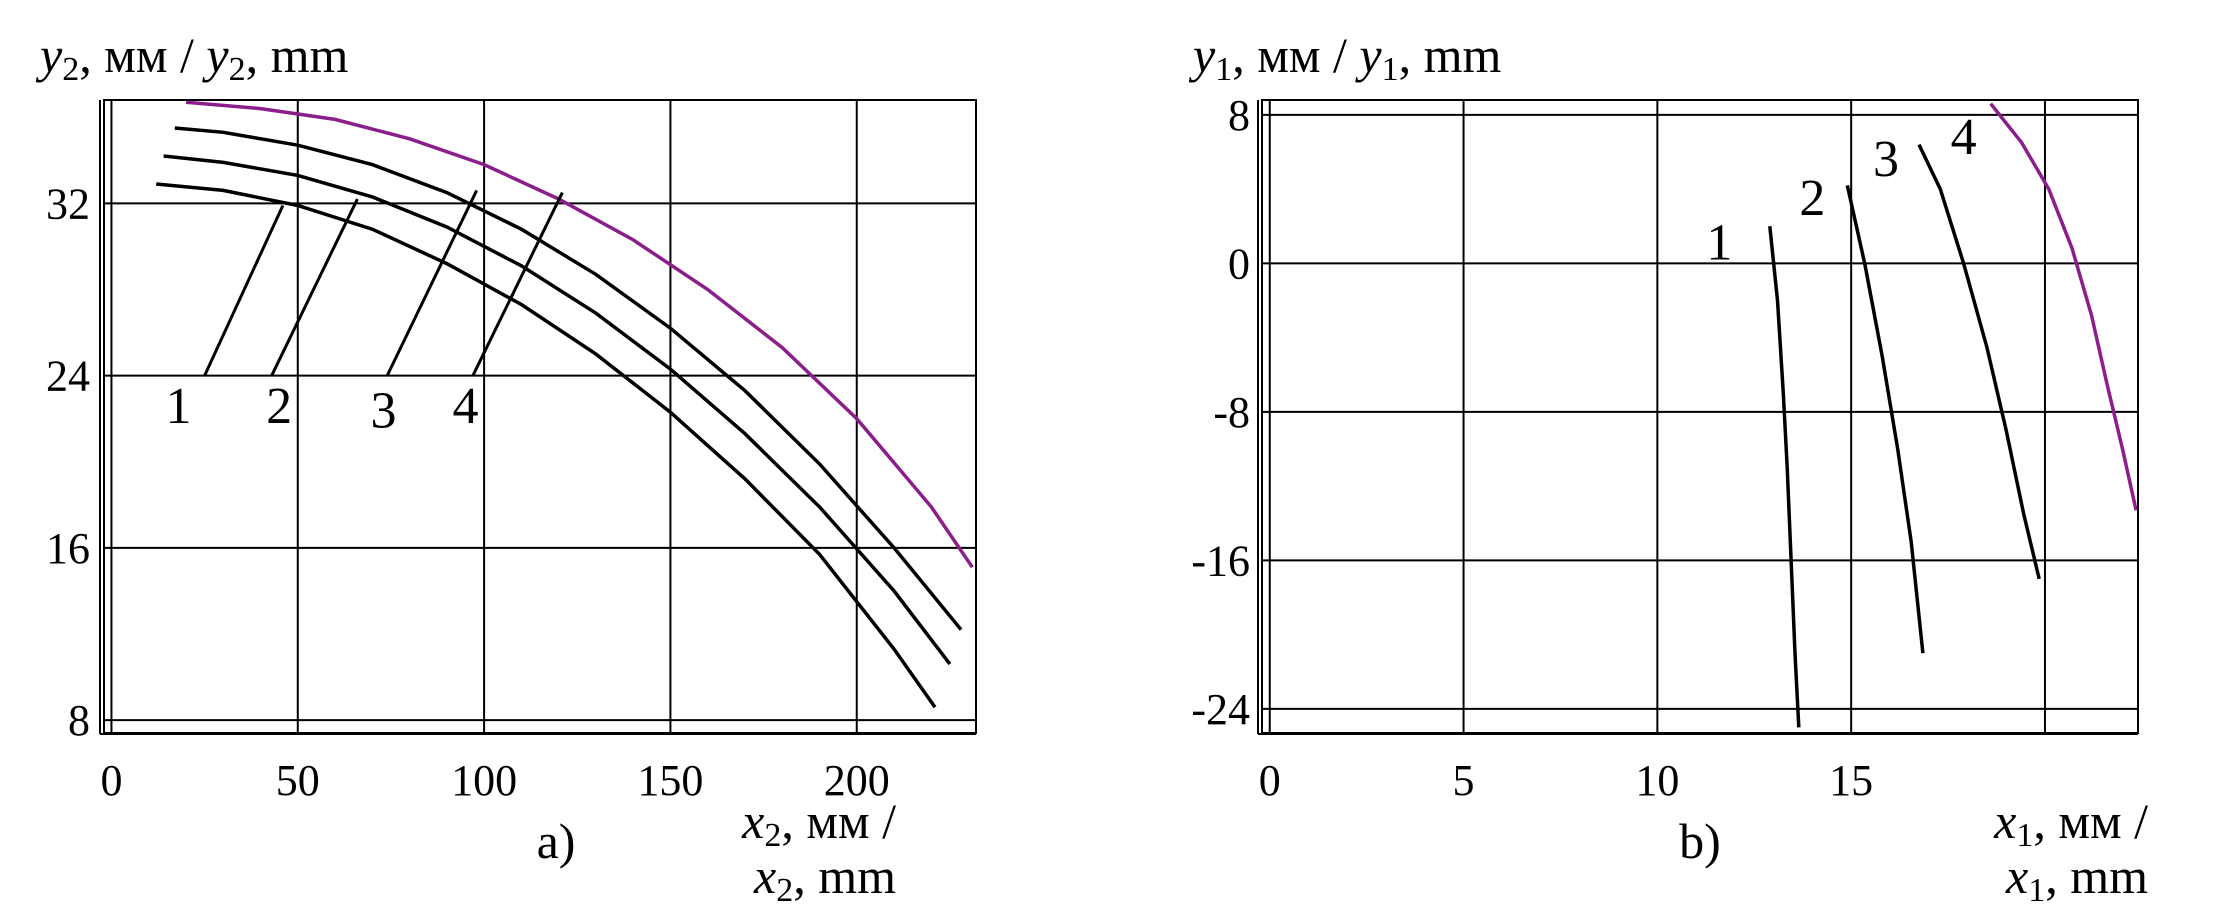  I want to click on x-axis-title-line2-sub: 1, so click(2036, 890).